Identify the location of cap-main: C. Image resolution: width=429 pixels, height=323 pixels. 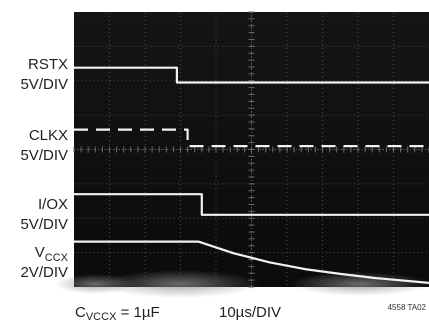
(80, 312).